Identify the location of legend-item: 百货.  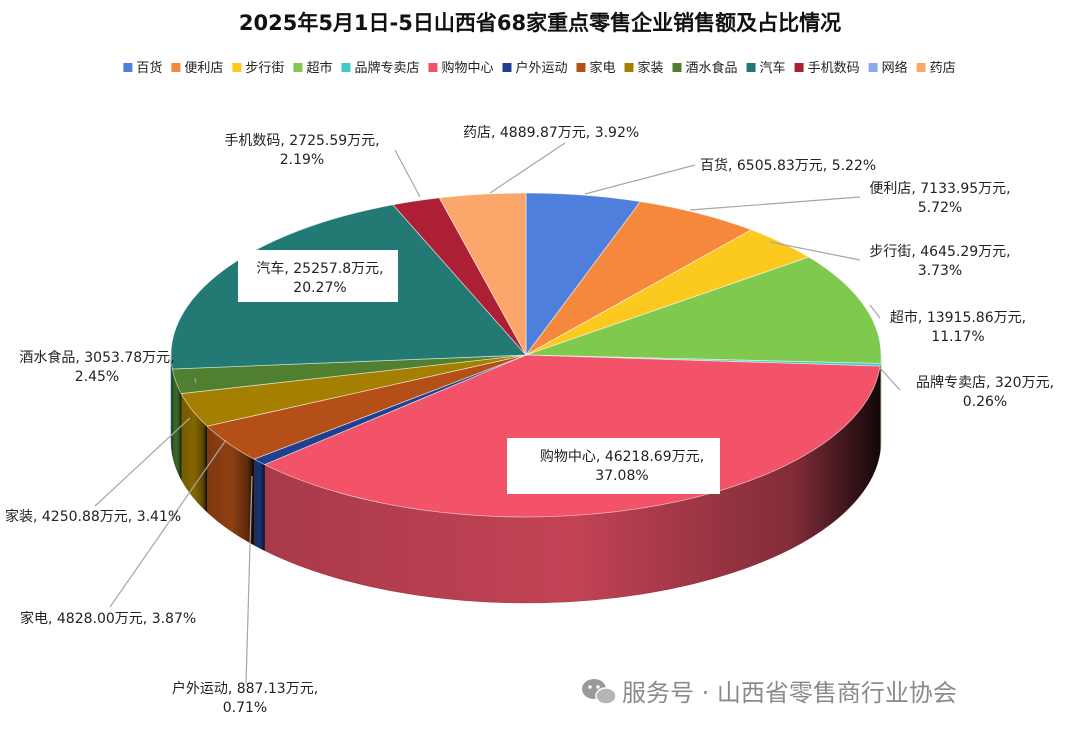
(142, 68).